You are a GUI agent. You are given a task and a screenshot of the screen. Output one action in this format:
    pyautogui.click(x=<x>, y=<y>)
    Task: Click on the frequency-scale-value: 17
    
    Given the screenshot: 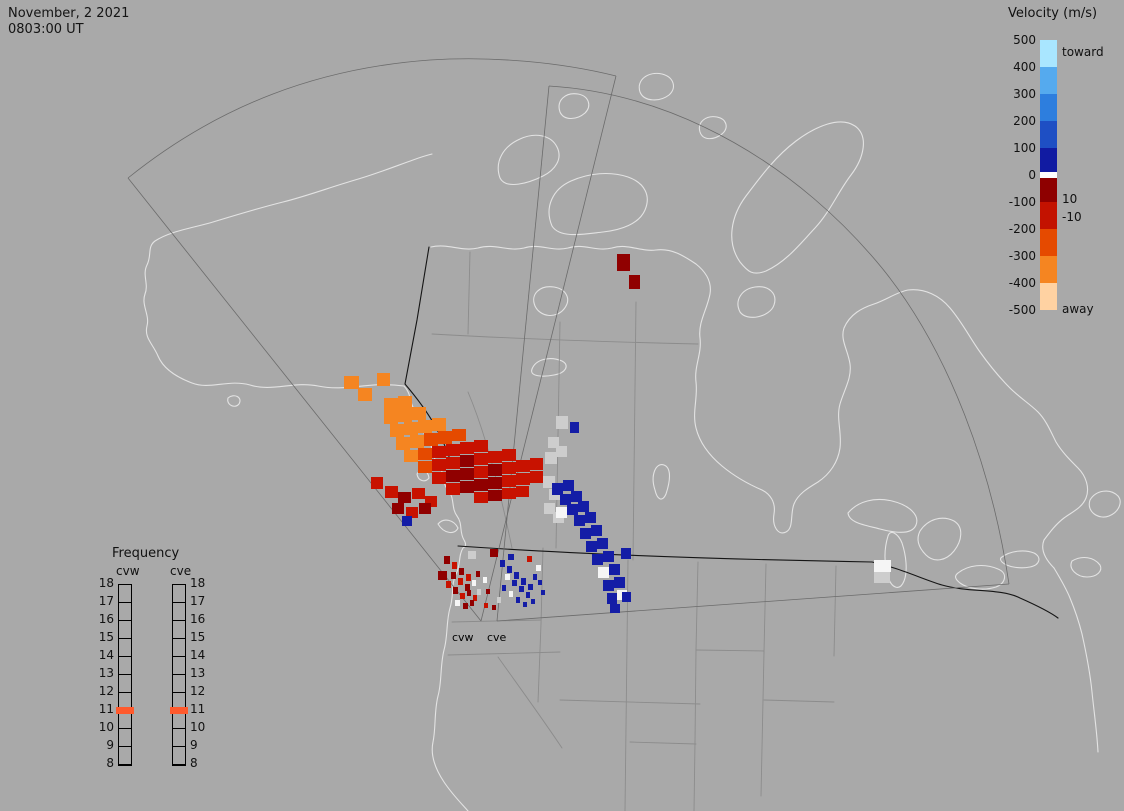 What is the action you would take?
    pyautogui.click(x=198, y=601)
    